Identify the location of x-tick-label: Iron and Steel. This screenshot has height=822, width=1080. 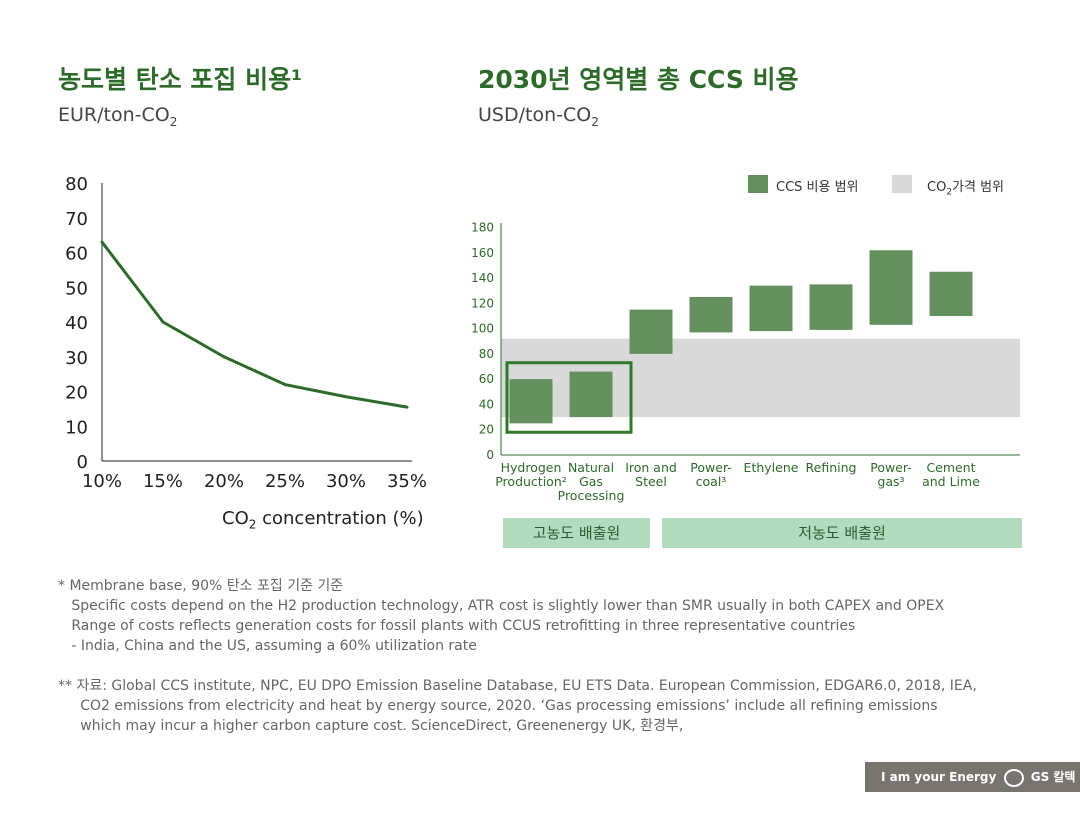
(651, 474).